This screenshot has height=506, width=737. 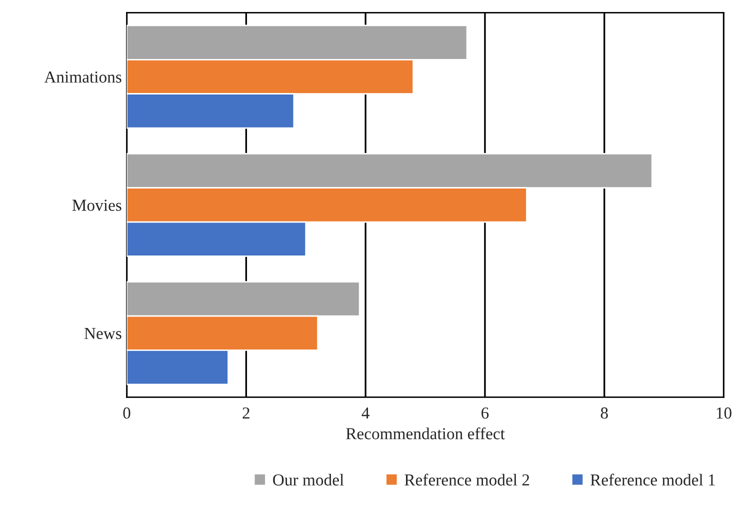 I want to click on y-tick-label: Animations, so click(x=83, y=77).